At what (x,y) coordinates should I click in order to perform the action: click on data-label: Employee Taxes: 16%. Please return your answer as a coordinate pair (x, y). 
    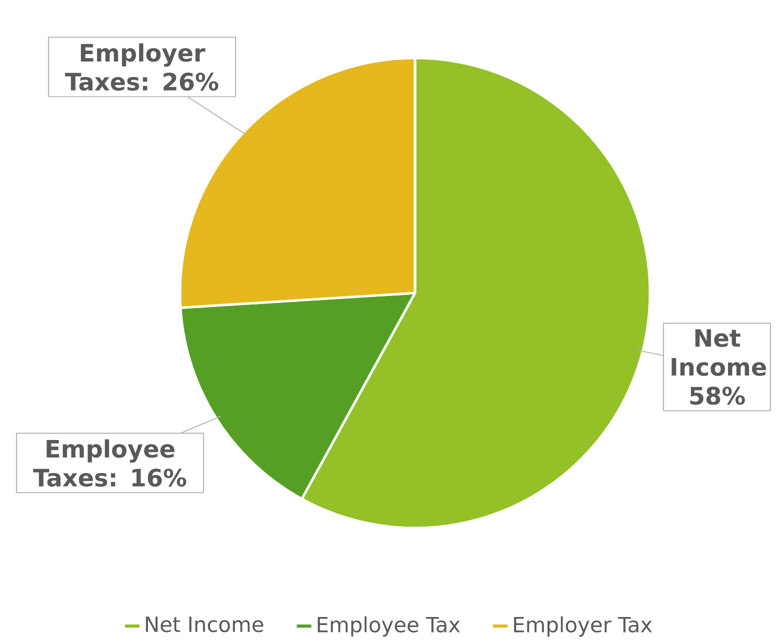
    Looking at the image, I should click on (109, 463).